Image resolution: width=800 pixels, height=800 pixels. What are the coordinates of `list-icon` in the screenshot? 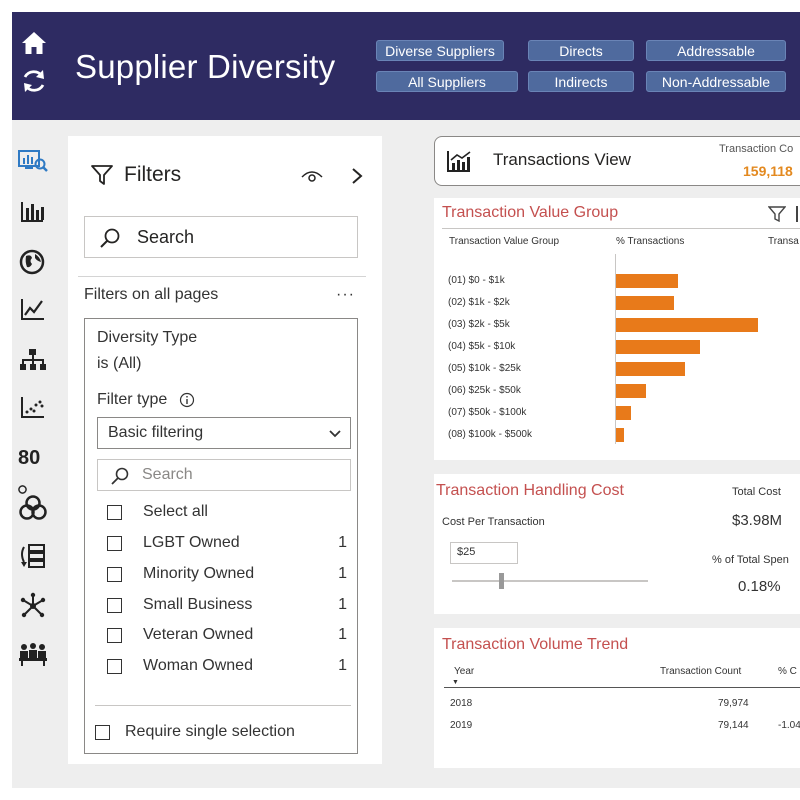 It's located at (33, 556).